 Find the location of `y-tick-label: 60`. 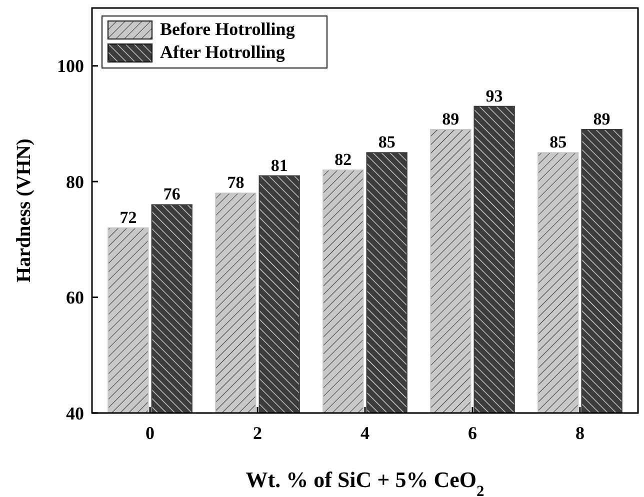

y-tick-label: 60 is located at coordinates (75, 298).